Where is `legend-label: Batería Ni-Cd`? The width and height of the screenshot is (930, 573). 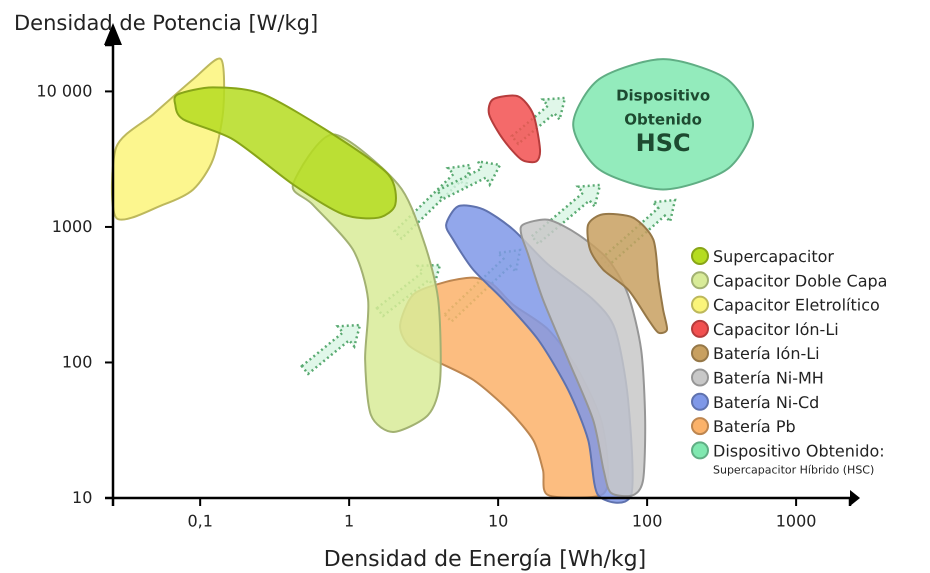 legend-label: Batería Ni-Cd is located at coordinates (766, 402).